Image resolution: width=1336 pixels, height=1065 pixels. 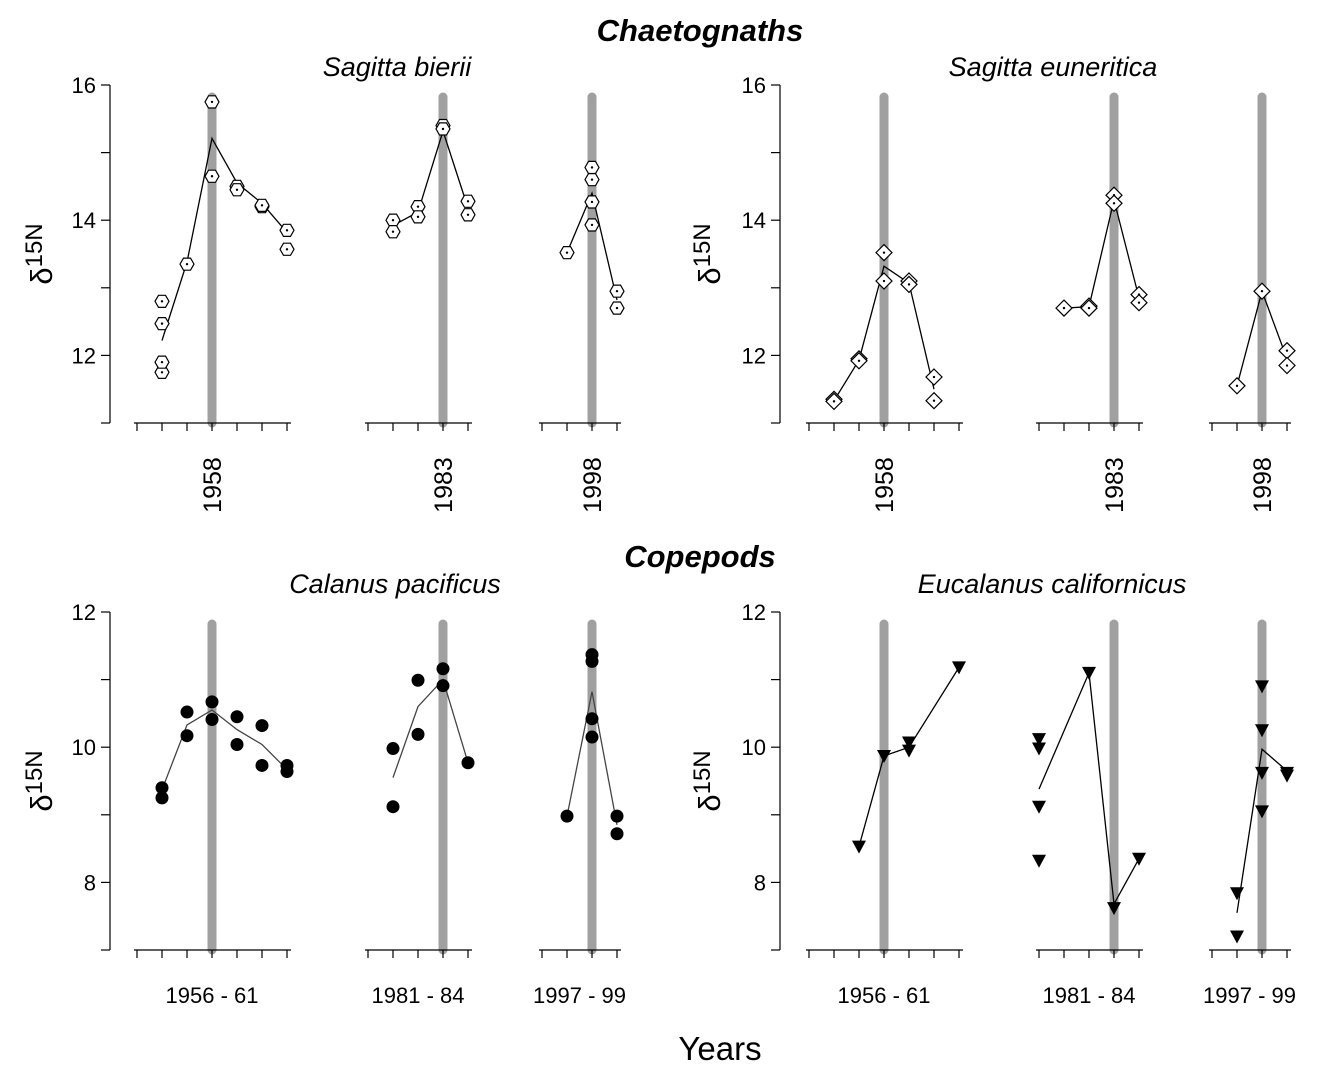 What do you see at coordinates (1052, 584) in the screenshot?
I see `panel-title: Eucalanus californicus` at bounding box center [1052, 584].